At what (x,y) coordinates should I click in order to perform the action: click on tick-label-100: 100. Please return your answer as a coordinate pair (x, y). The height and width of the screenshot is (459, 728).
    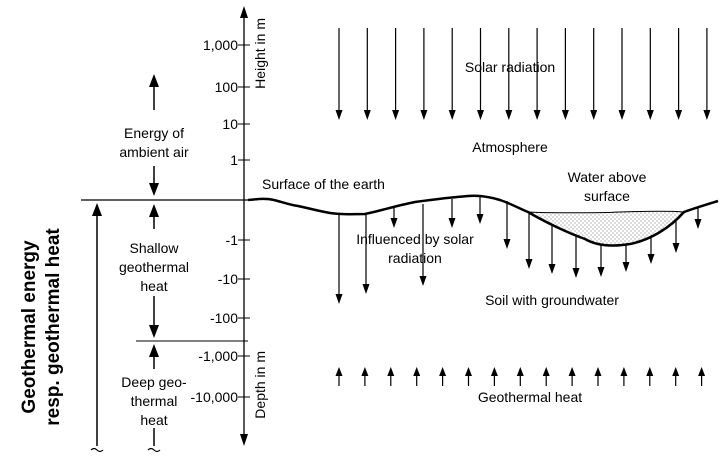
    Looking at the image, I should click on (227, 87).